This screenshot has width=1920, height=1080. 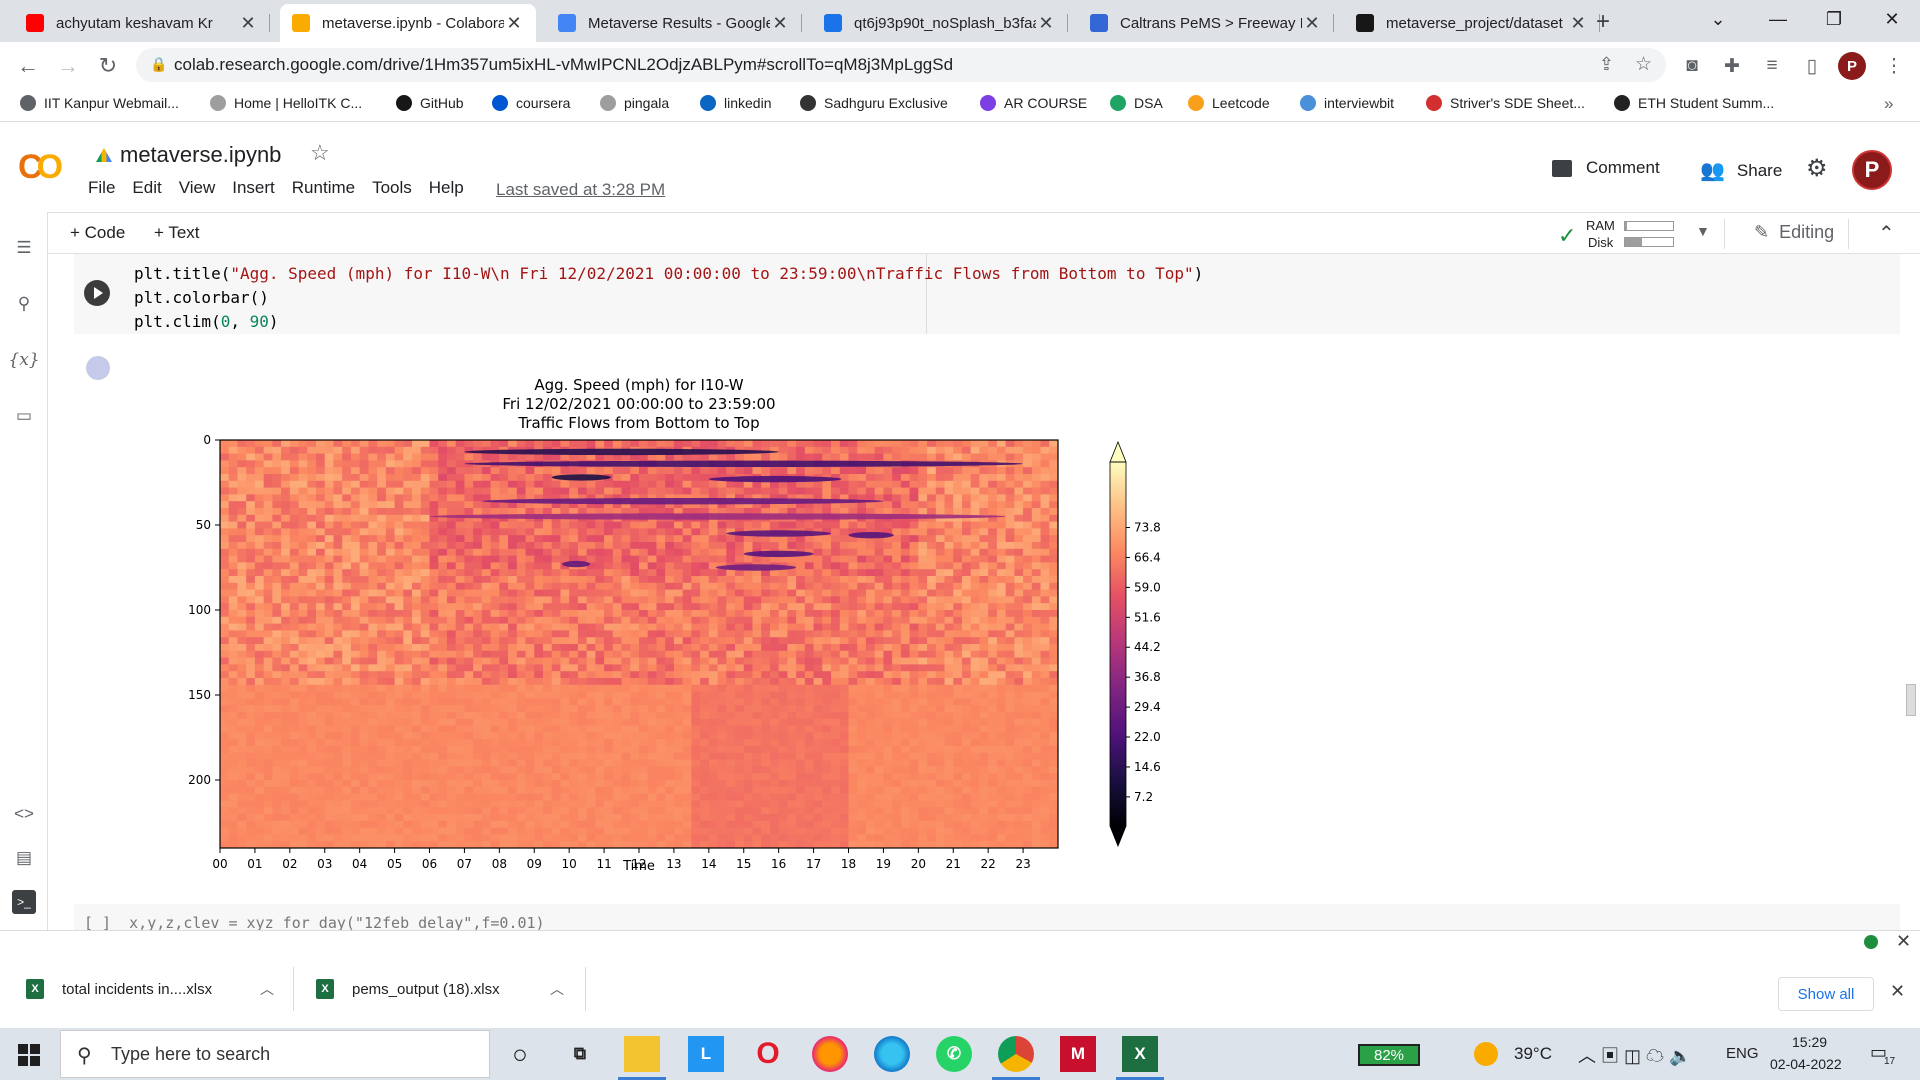 I want to click on bookmark-item: GitHub, so click(x=430, y=103).